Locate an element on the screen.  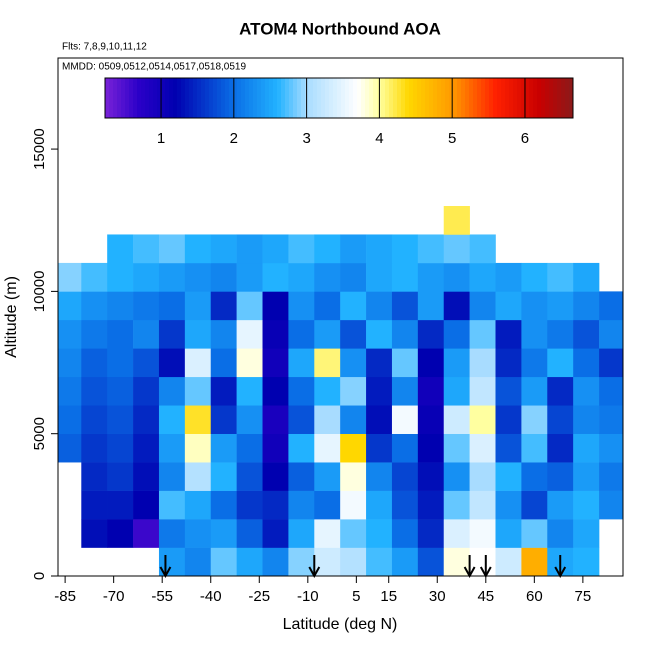
x-tick-label: -55 is located at coordinates (162, 596).